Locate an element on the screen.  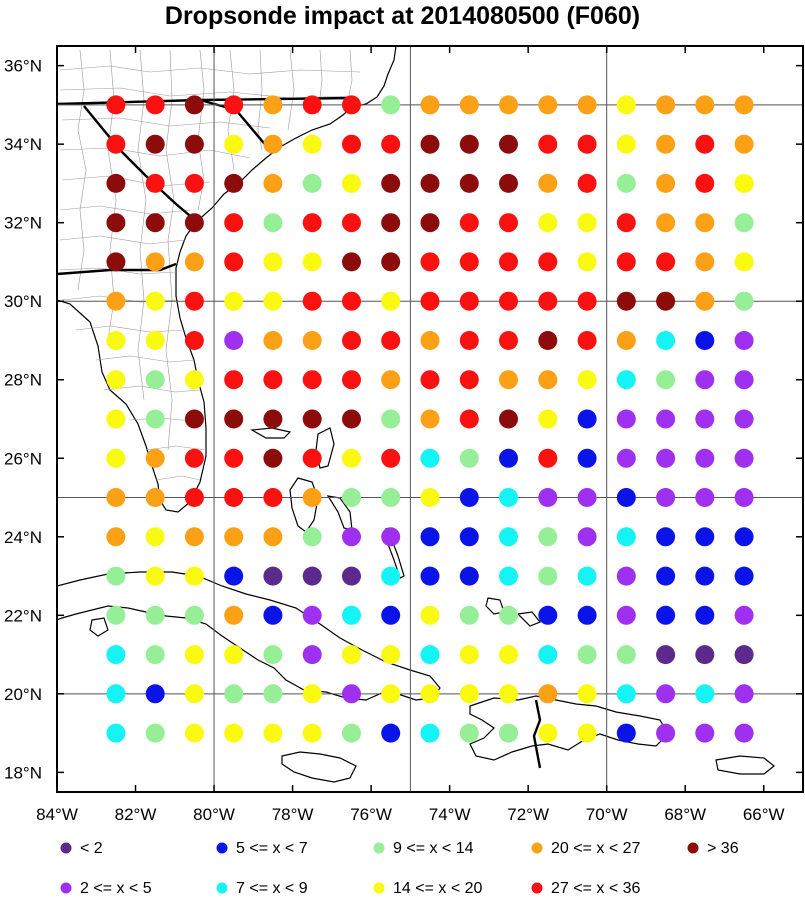
bahamas-grand is located at coordinates (271, 433).